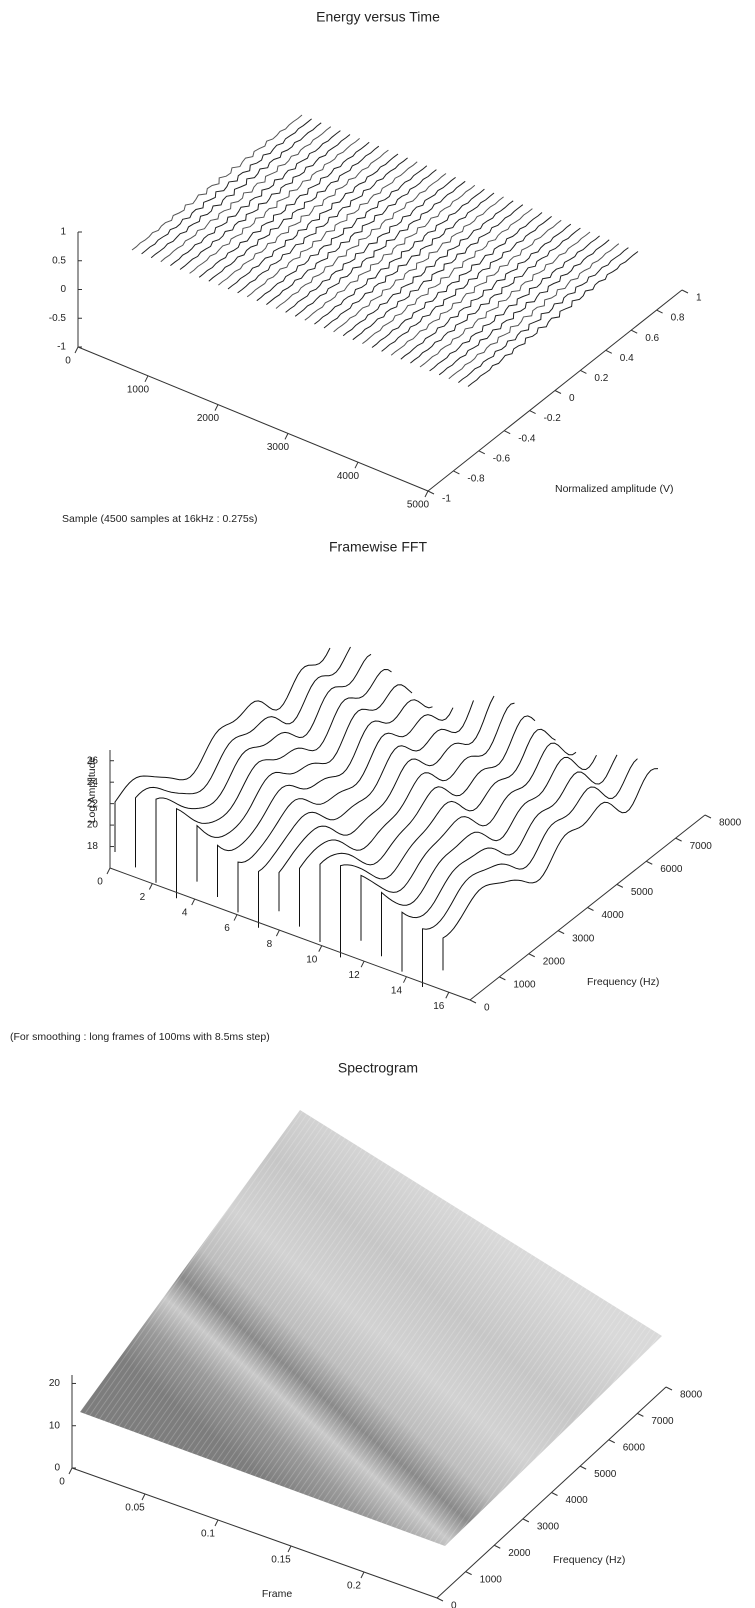 The width and height of the screenshot is (755, 1608). What do you see at coordinates (378, 17) in the screenshot?
I see `chart-title: Energy versus Time` at bounding box center [378, 17].